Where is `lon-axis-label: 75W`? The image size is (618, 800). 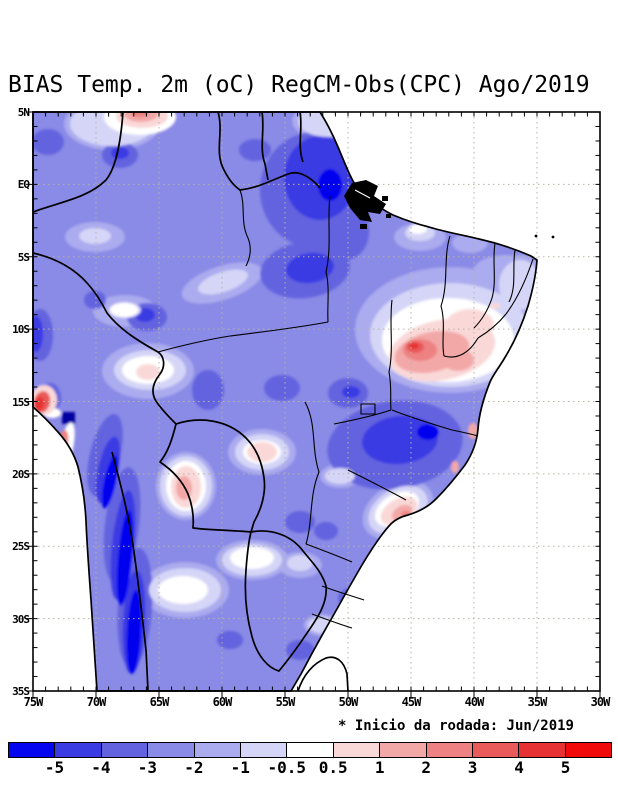
lon-axis-label: 75W is located at coordinates (33, 702).